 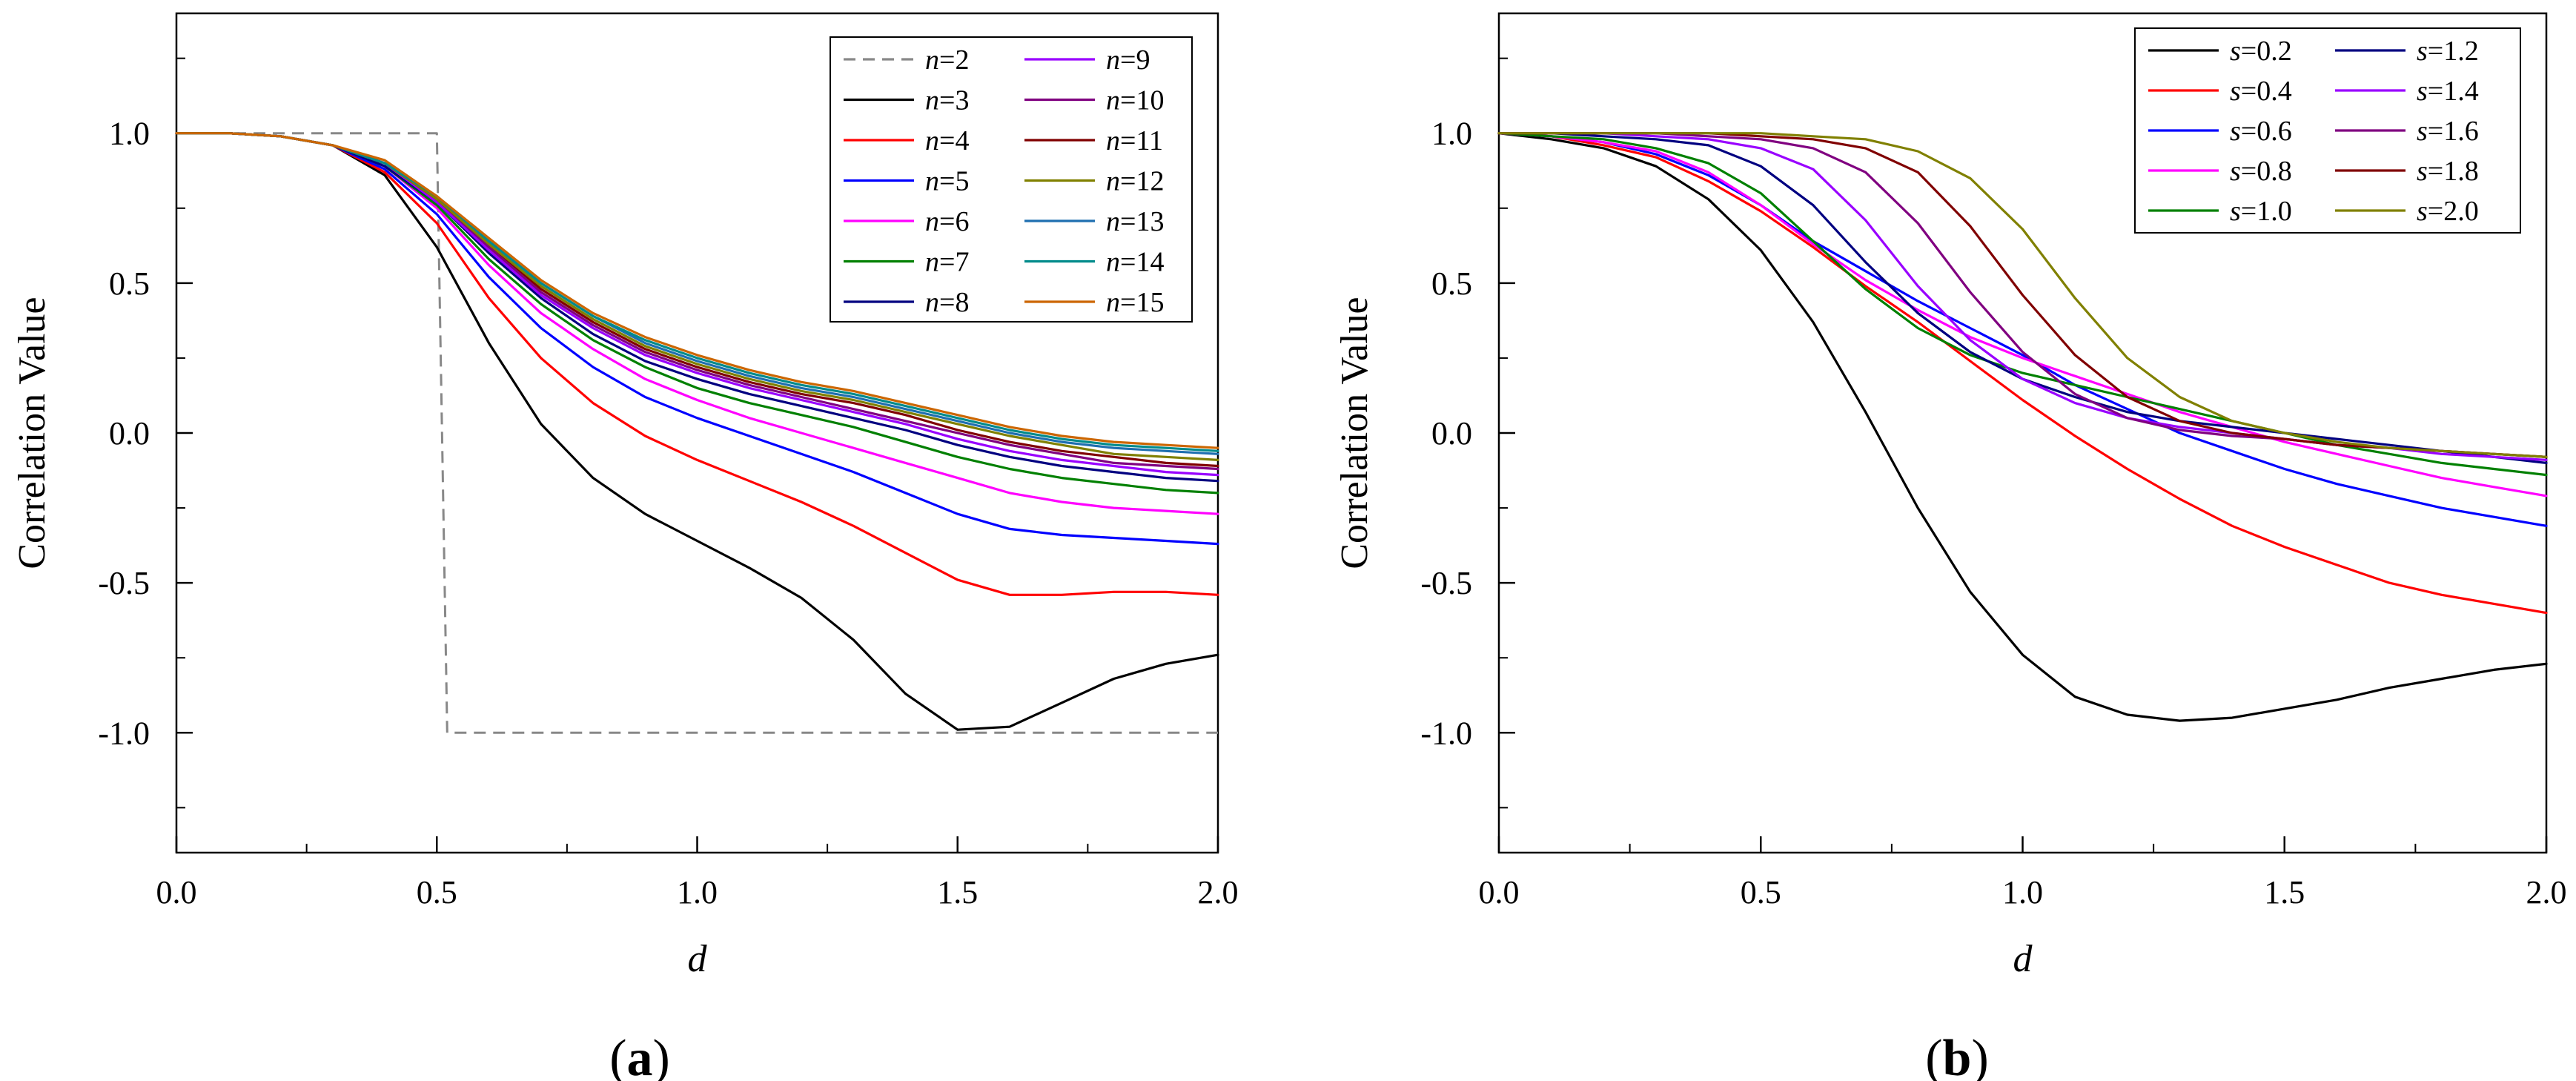 I want to click on legend-label-s-1_4: s=1.4, so click(x=2448, y=91).